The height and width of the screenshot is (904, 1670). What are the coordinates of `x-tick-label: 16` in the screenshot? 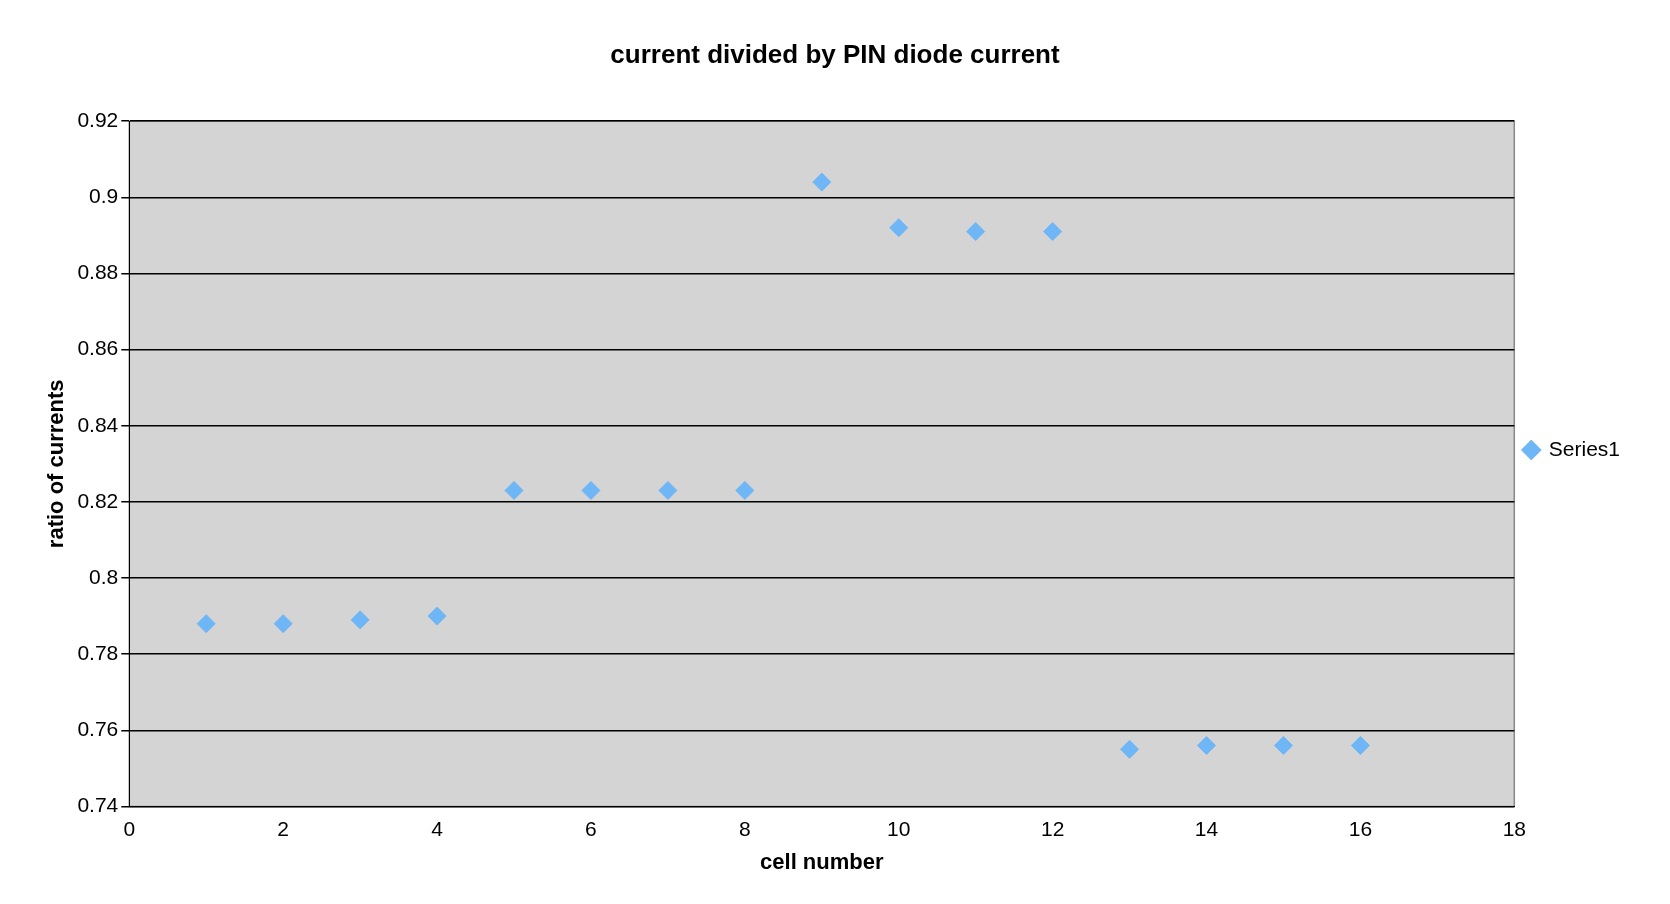 It's located at (1360, 828).